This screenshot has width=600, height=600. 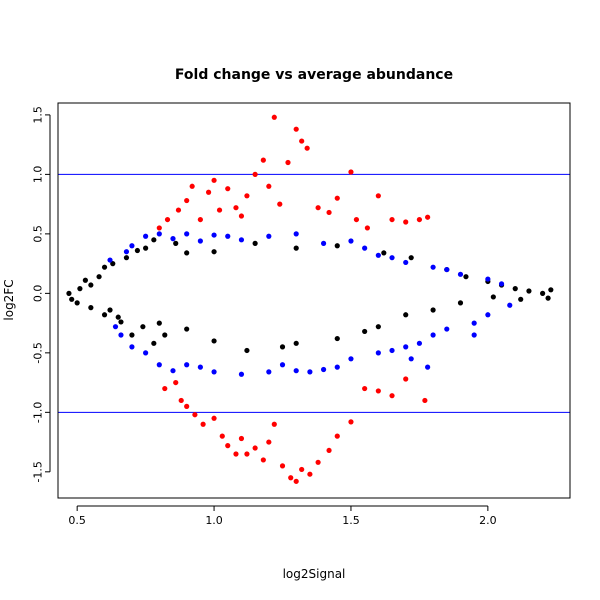 What do you see at coordinates (488, 520) in the screenshot?
I see `x-tick-label: 2.0` at bounding box center [488, 520].